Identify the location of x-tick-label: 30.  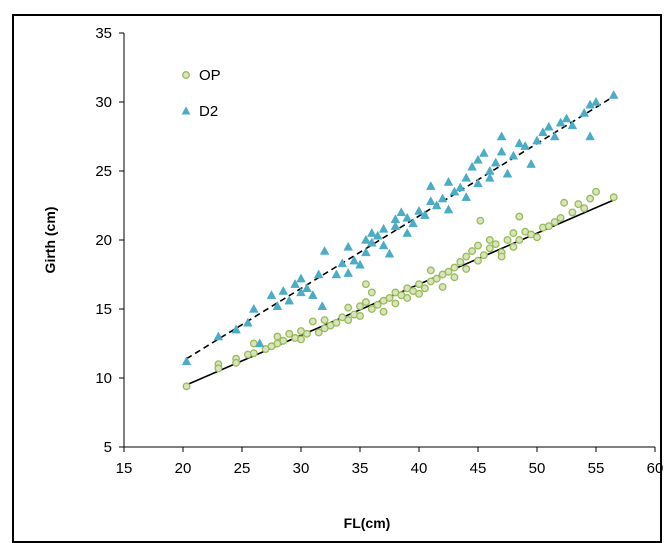
(301, 468).